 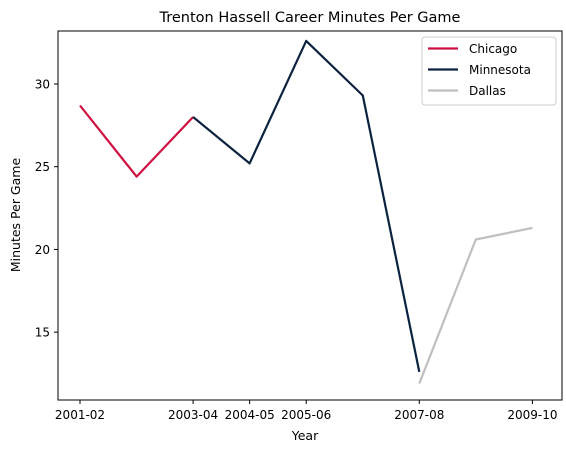 What do you see at coordinates (46, 208) in the screenshot?
I see `y-axis: 15 20 25 30` at bounding box center [46, 208].